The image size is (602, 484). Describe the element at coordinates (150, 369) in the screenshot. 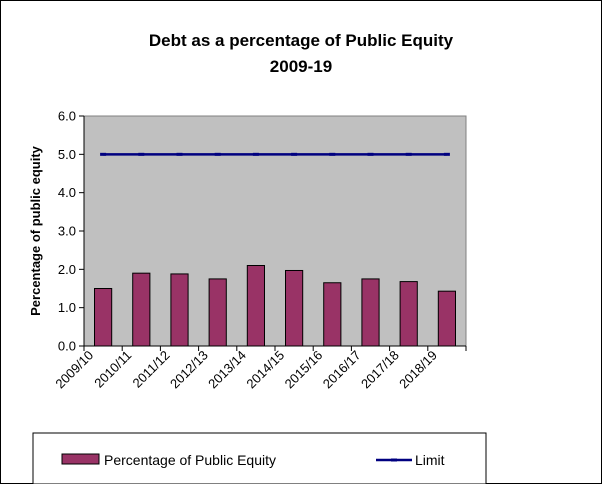

I see `x-tick-label: 2011/12` at that location.